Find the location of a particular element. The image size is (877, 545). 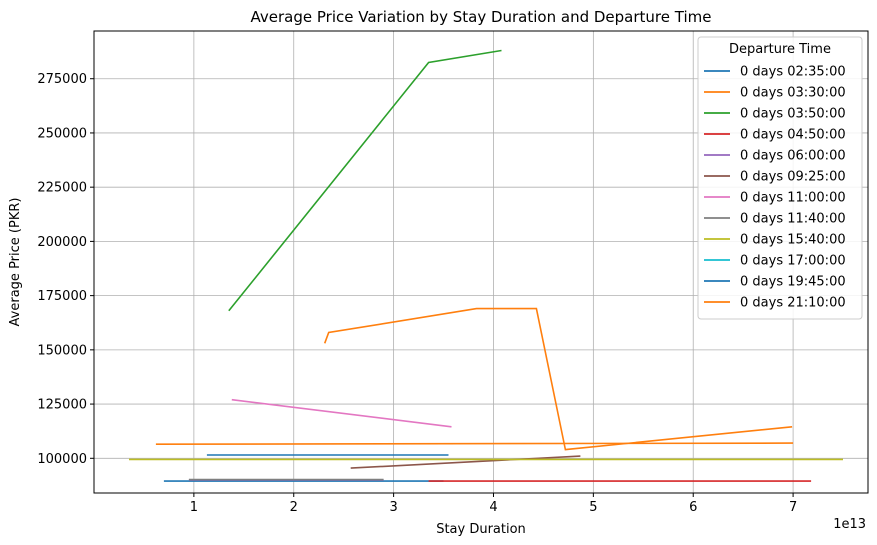

legend-entry: 0 days 21:10:00 is located at coordinates (793, 303).